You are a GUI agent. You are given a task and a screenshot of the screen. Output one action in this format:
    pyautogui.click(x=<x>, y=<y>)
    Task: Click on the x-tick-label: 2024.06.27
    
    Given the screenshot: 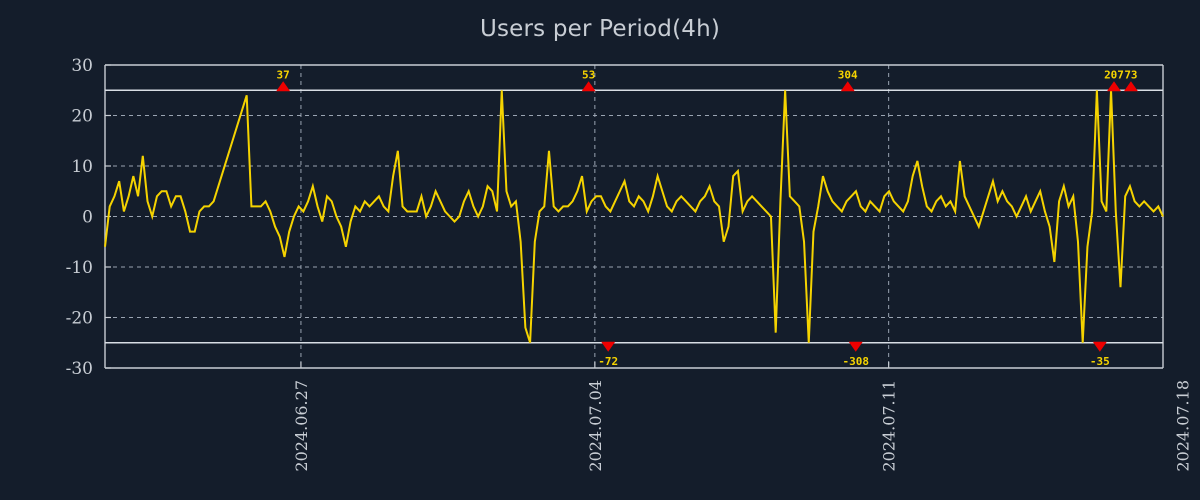 What is the action you would take?
    pyautogui.click(x=301, y=426)
    